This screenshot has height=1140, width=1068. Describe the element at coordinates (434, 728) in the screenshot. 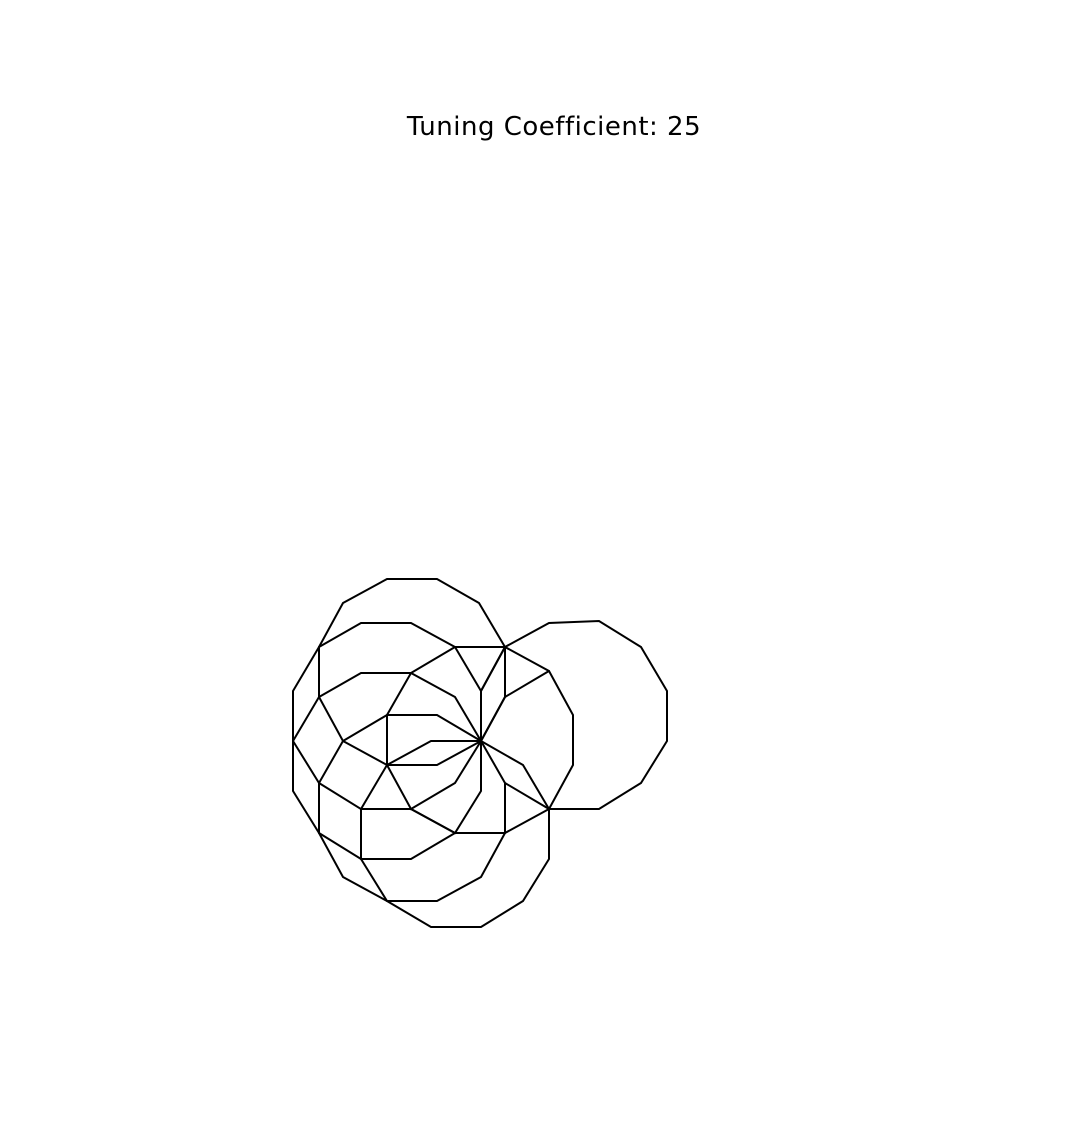

I see `inner-b` at that location.